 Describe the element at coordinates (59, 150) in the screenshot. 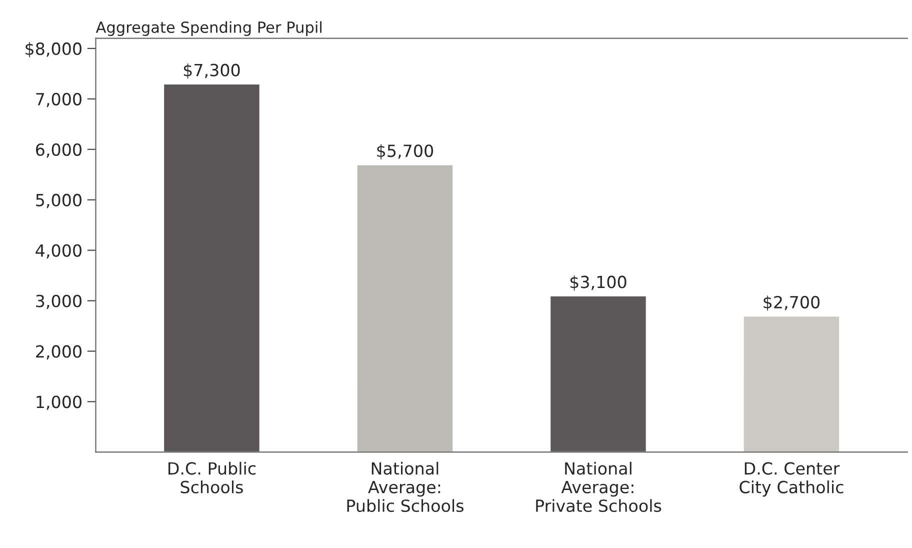

I see `y-tick-label: 6,000` at that location.